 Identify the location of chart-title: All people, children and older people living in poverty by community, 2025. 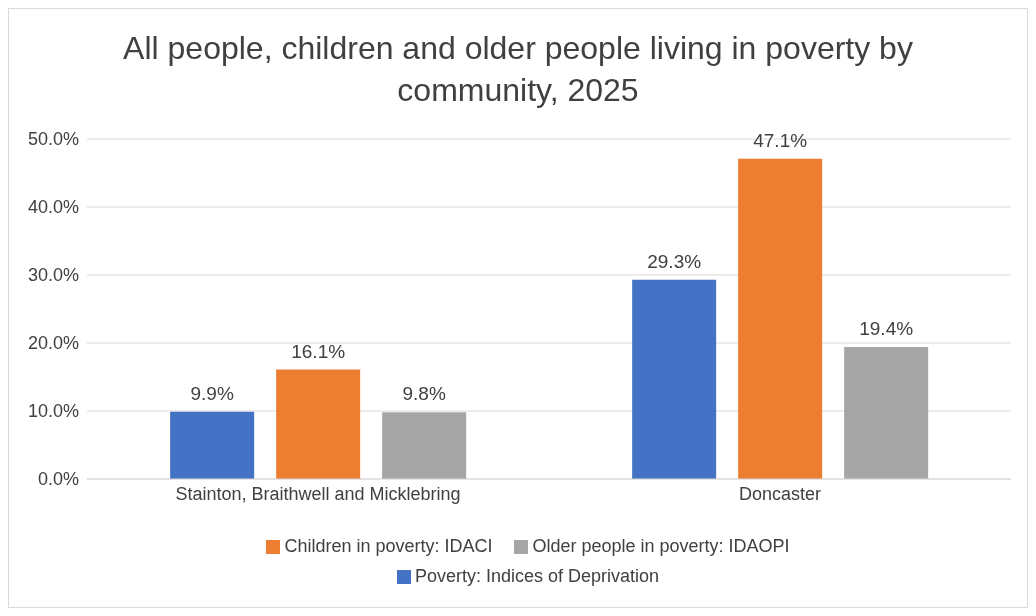
(518, 69).